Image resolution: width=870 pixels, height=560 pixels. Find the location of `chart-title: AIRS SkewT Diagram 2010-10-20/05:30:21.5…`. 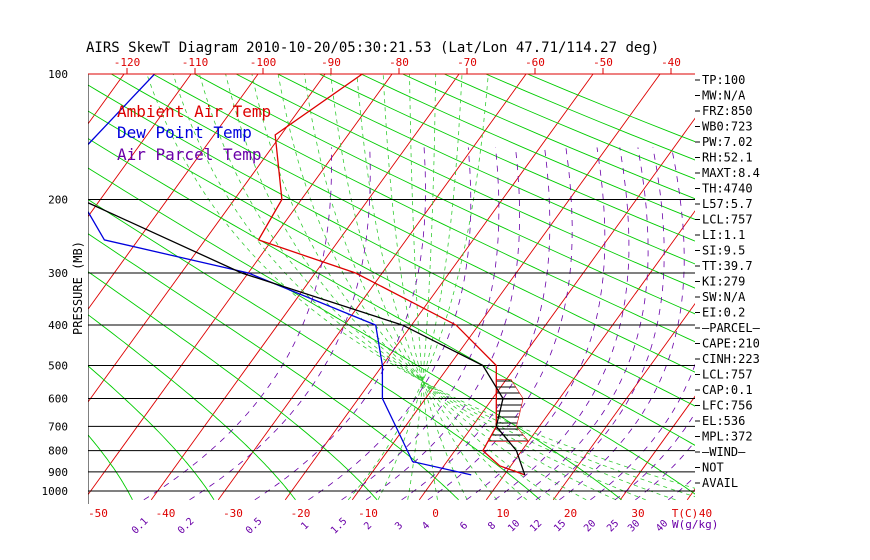

chart-title: AIRS SkewT Diagram 2010-10-20/05:30:21.5… is located at coordinates (372, 48).